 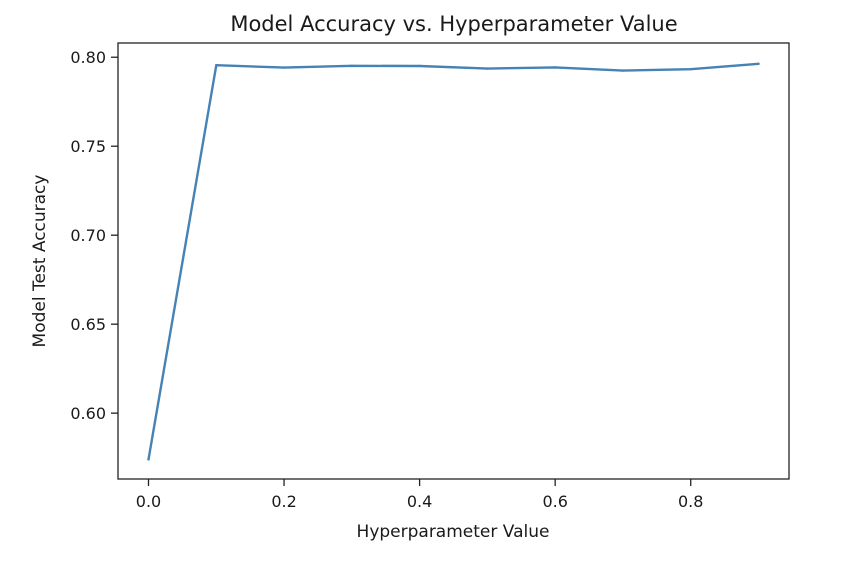 What do you see at coordinates (419, 501) in the screenshot?
I see `x-tick-label: 0.4` at bounding box center [419, 501].